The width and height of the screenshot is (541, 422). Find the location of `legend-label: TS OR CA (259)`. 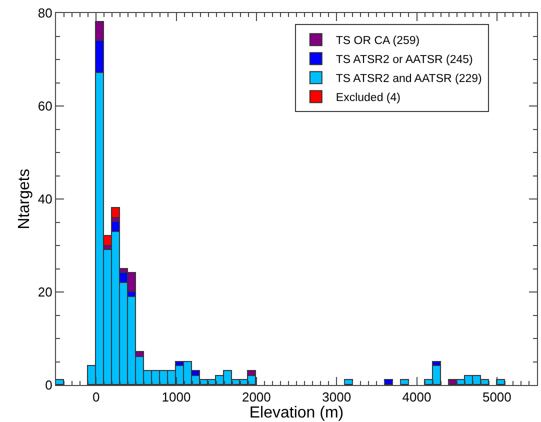

legend-label: TS OR CA (259) is located at coordinates (378, 41).